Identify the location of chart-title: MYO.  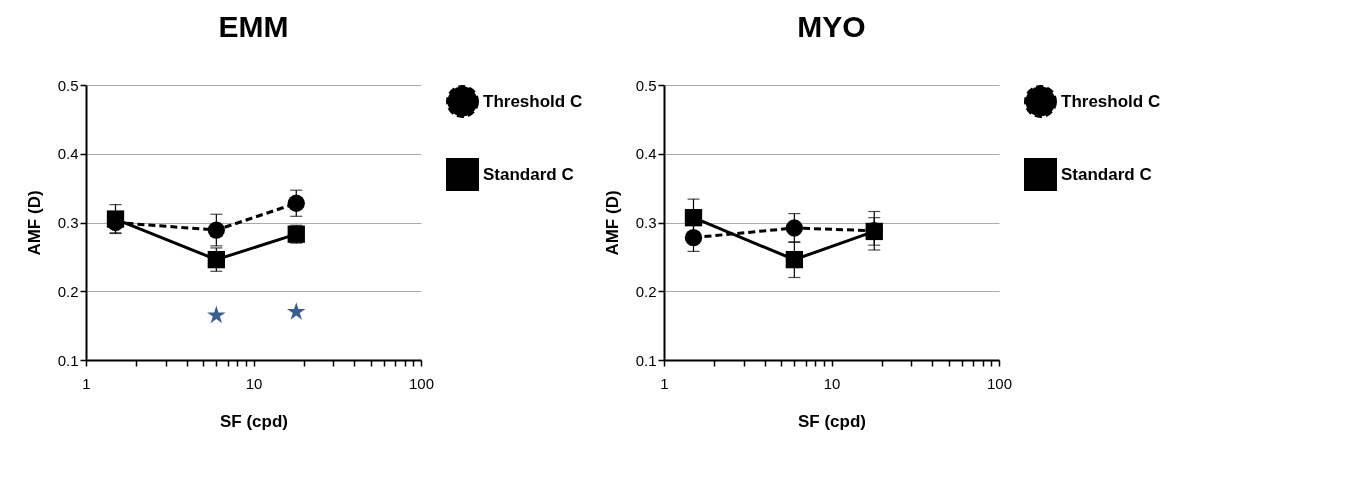
(831, 26).